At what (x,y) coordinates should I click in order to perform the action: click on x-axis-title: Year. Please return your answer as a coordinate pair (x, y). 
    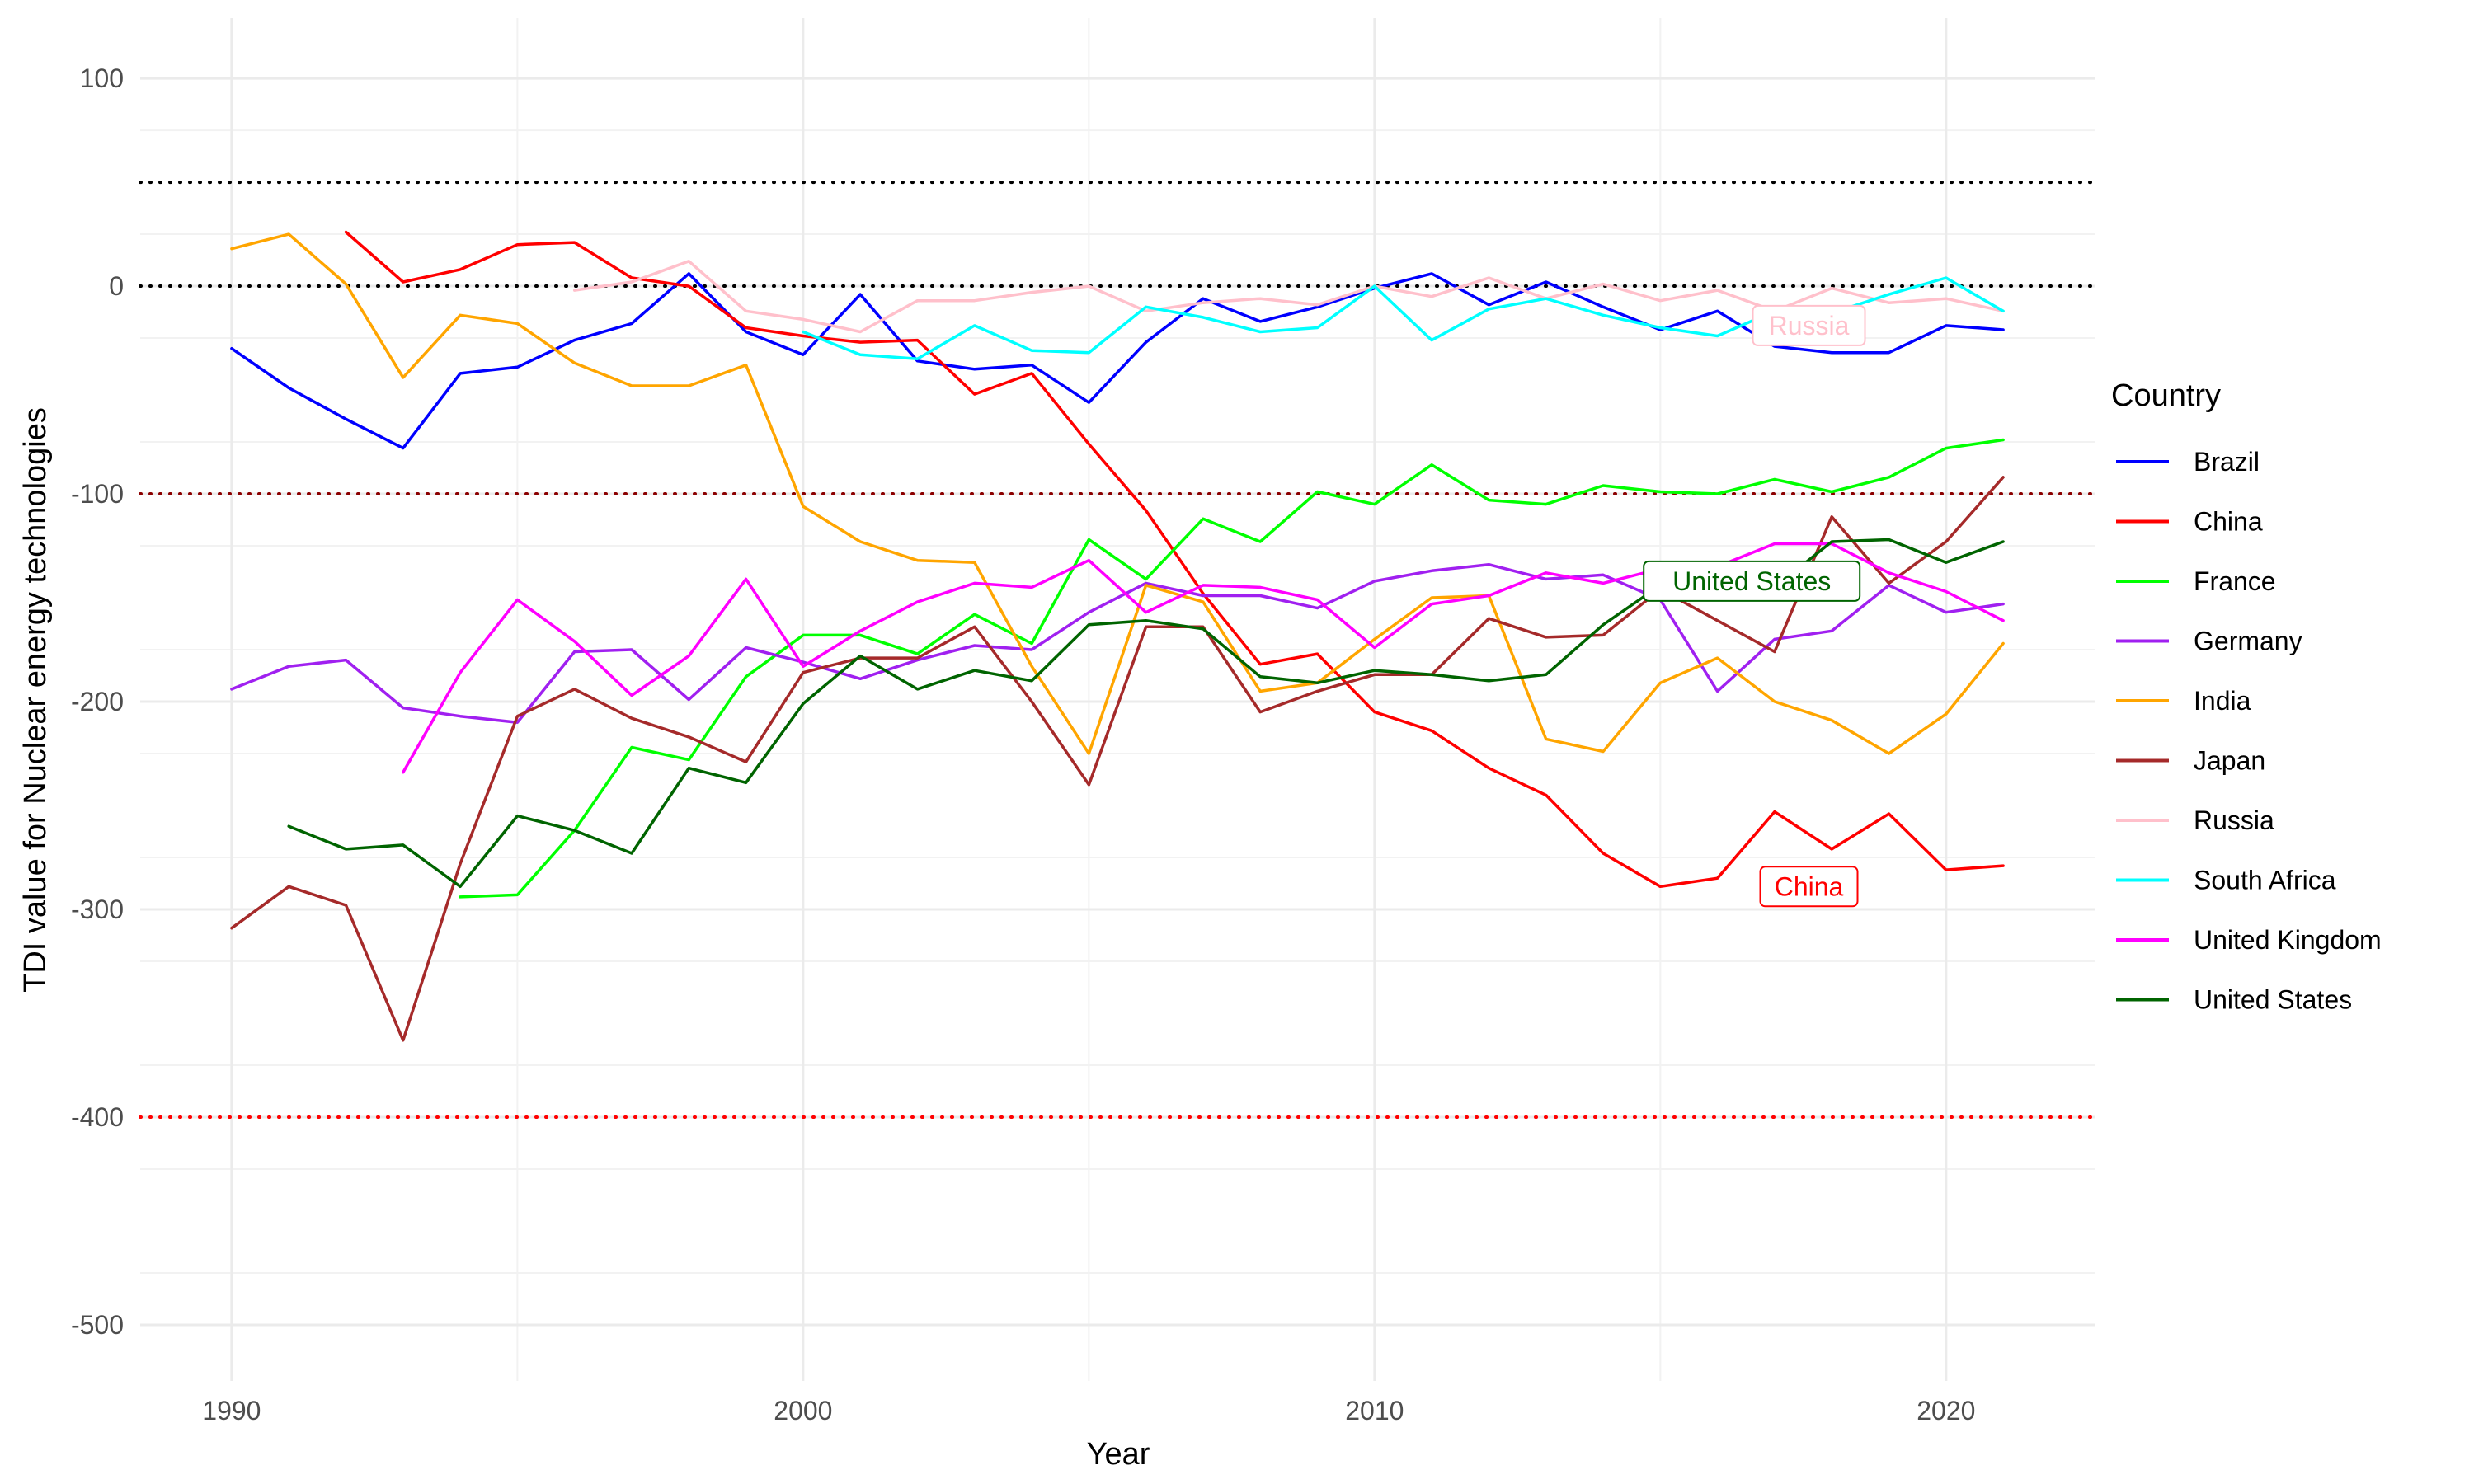
    Looking at the image, I should click on (1118, 1454).